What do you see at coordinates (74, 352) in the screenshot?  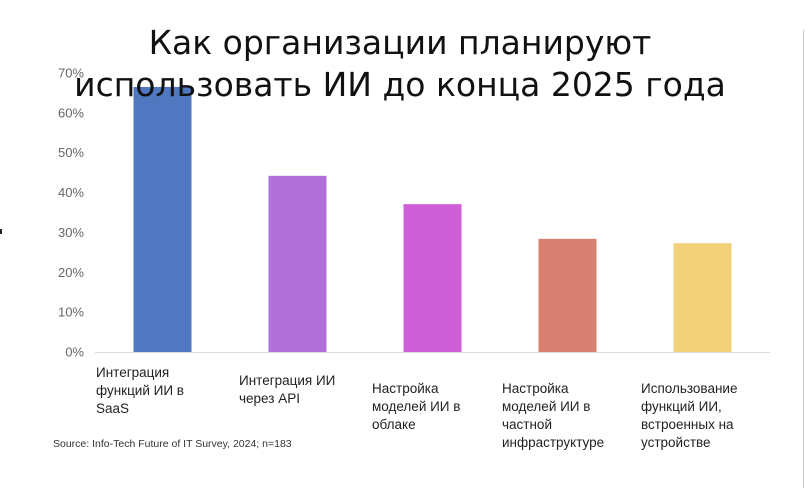 I see `y-tick-label: 0%` at bounding box center [74, 352].